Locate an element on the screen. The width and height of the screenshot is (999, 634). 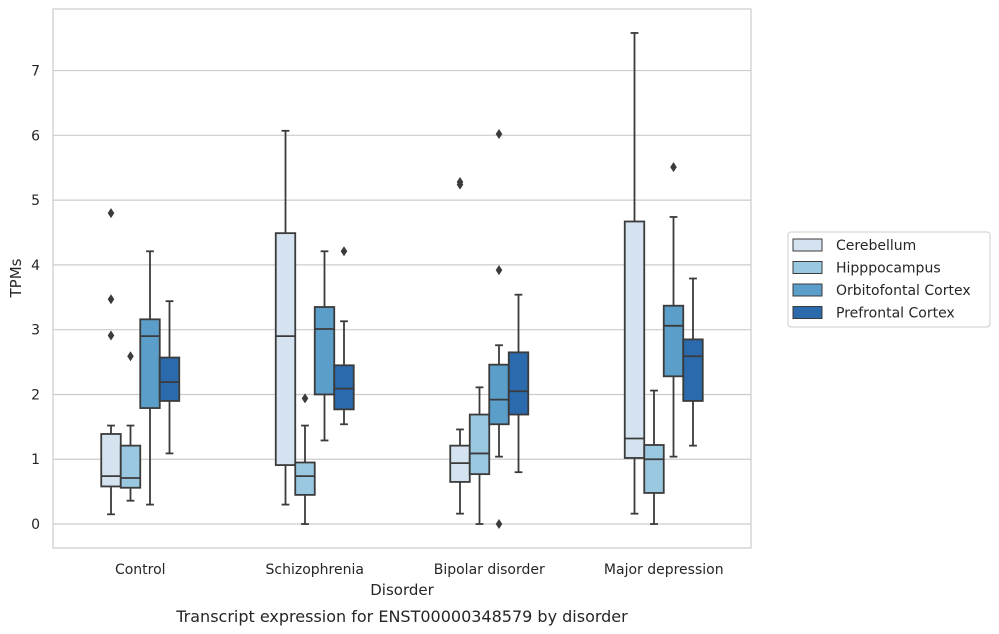
y-tick-label: 2 is located at coordinates (35, 395).